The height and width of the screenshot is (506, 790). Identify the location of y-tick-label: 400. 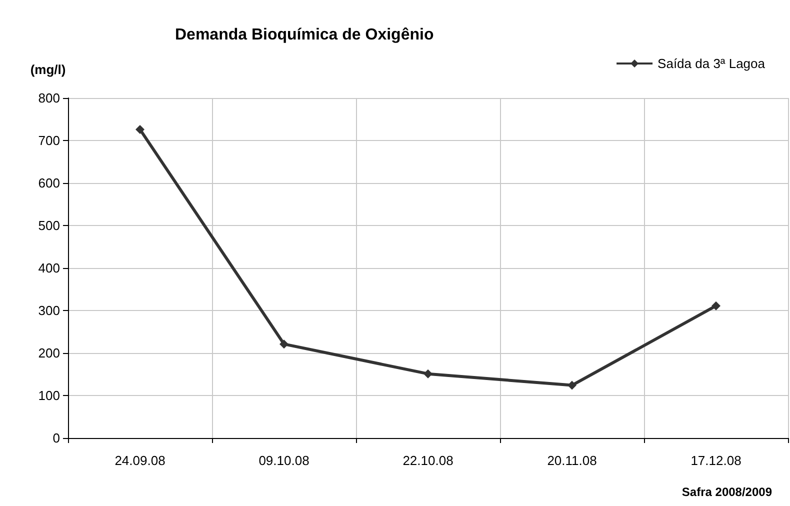
(49, 268).